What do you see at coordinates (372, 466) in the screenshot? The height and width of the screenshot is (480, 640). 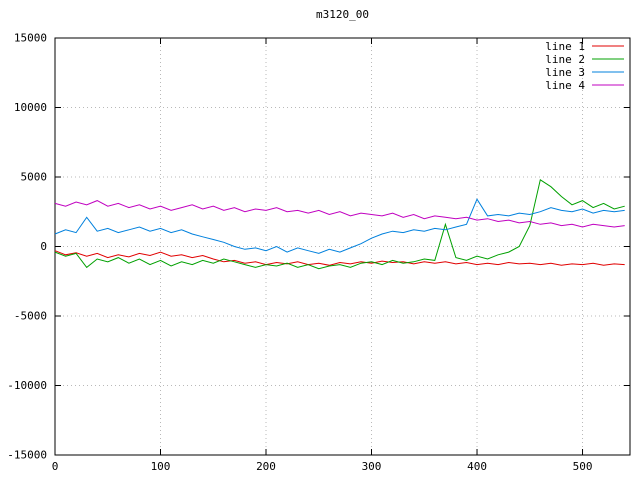 I see `xtick-label: 300` at bounding box center [372, 466].